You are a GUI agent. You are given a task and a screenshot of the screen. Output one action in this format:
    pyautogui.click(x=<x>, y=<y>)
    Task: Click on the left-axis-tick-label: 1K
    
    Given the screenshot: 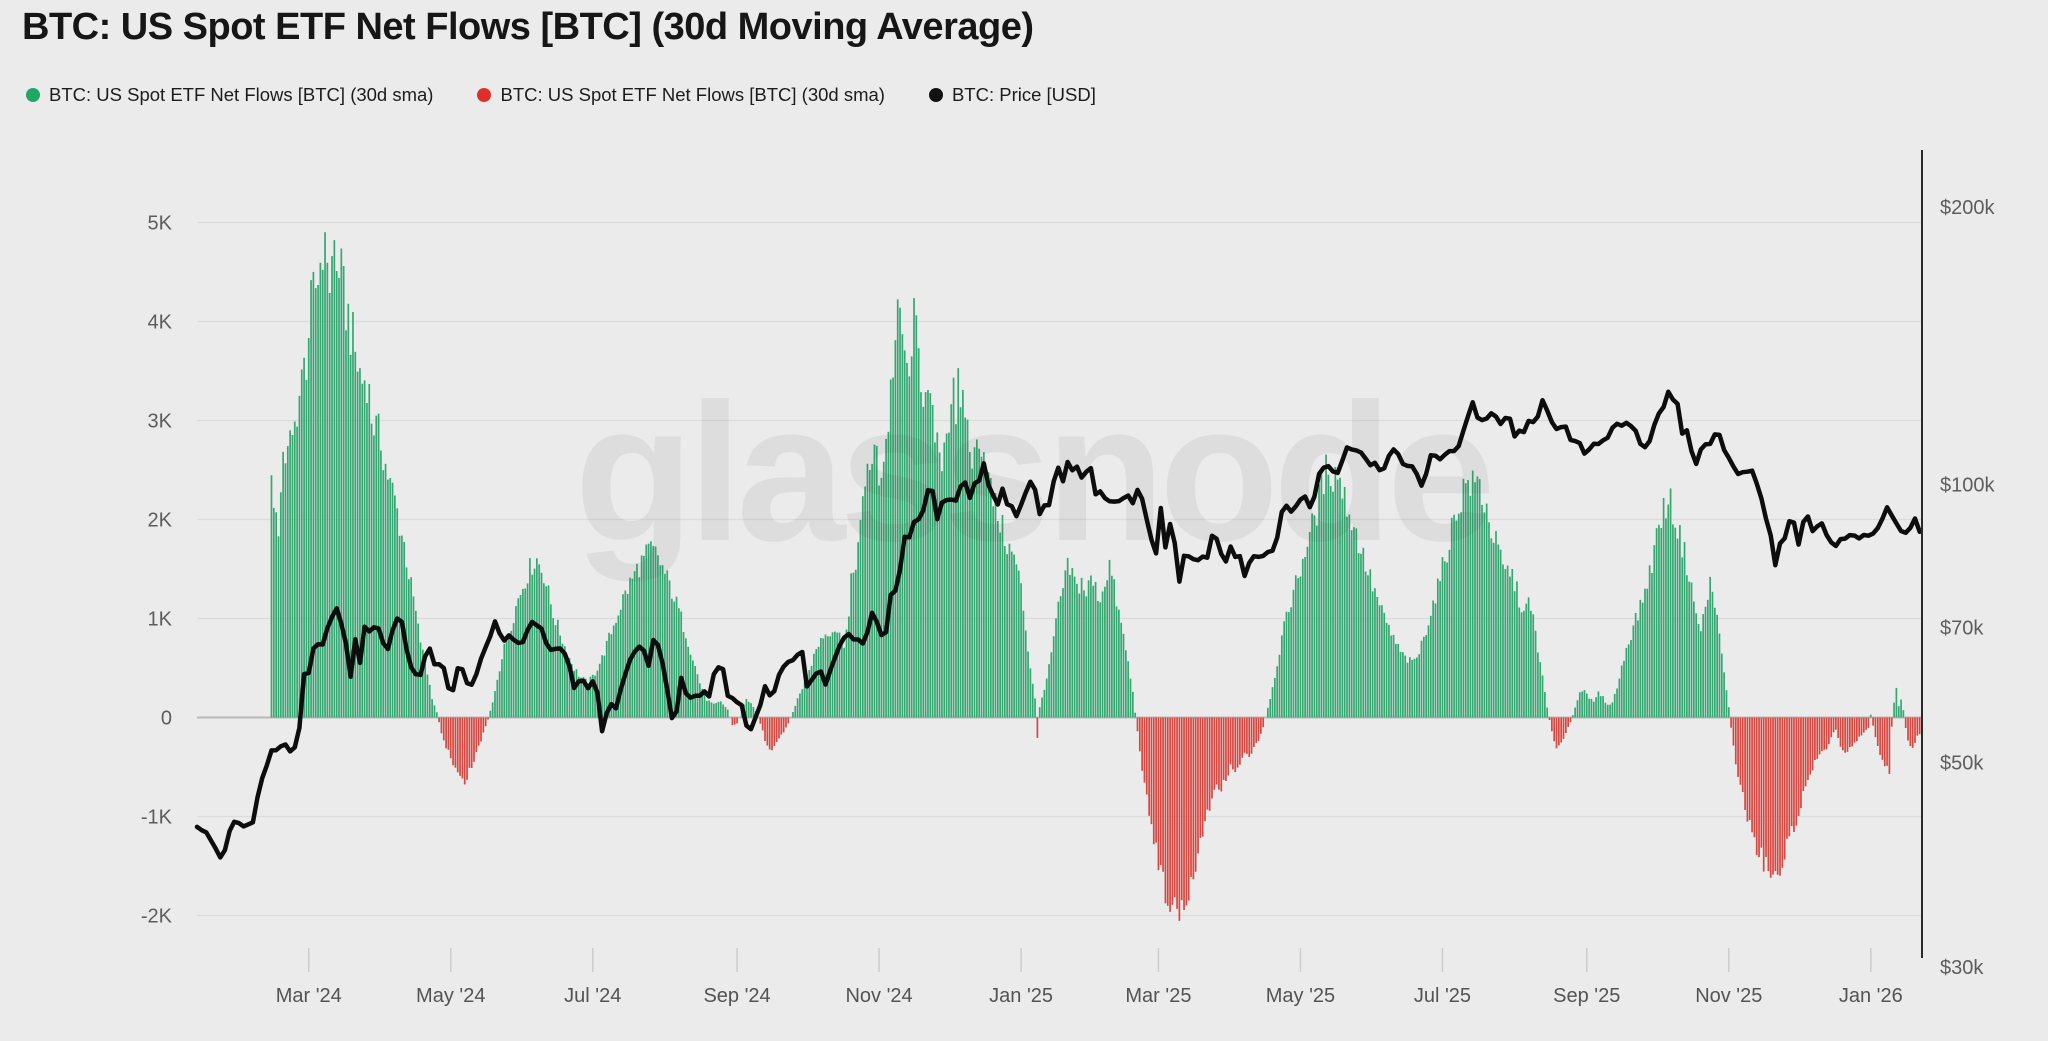 What is the action you would take?
    pyautogui.click(x=160, y=620)
    